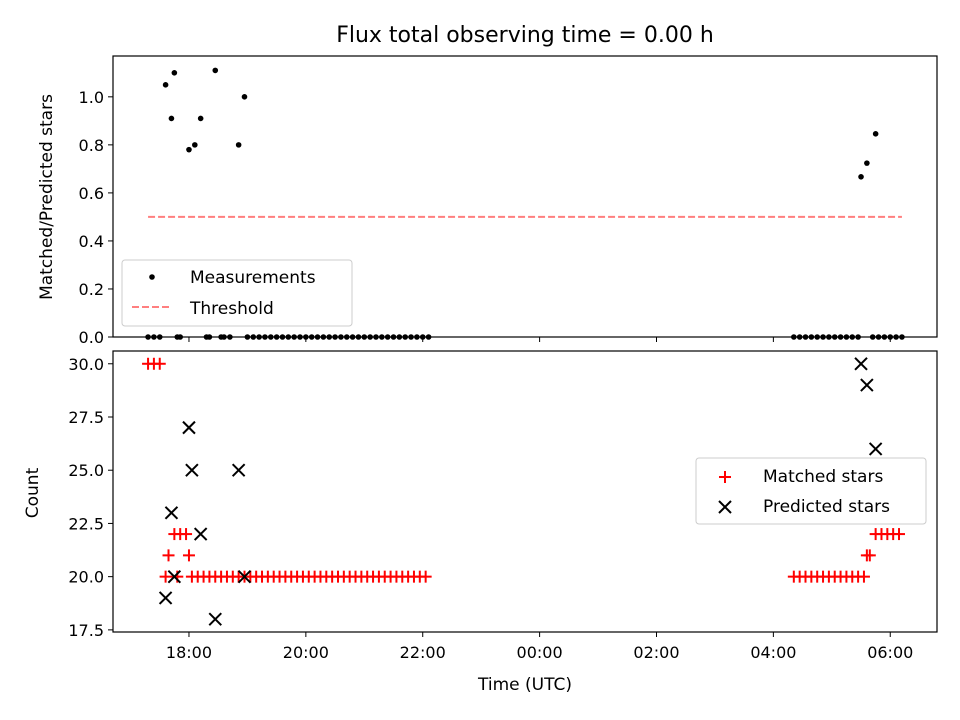  Describe the element at coordinates (91, 193) in the screenshot. I see `top-y-tick-label: 0.6` at that location.